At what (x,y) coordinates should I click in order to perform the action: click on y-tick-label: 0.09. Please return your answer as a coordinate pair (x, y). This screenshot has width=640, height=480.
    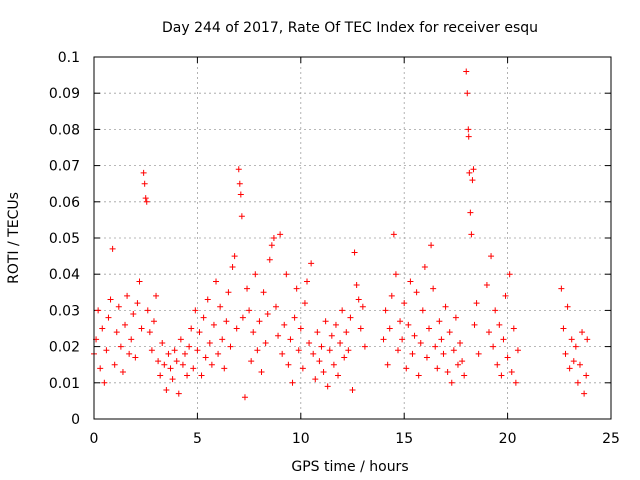
    Looking at the image, I should click on (64, 94).